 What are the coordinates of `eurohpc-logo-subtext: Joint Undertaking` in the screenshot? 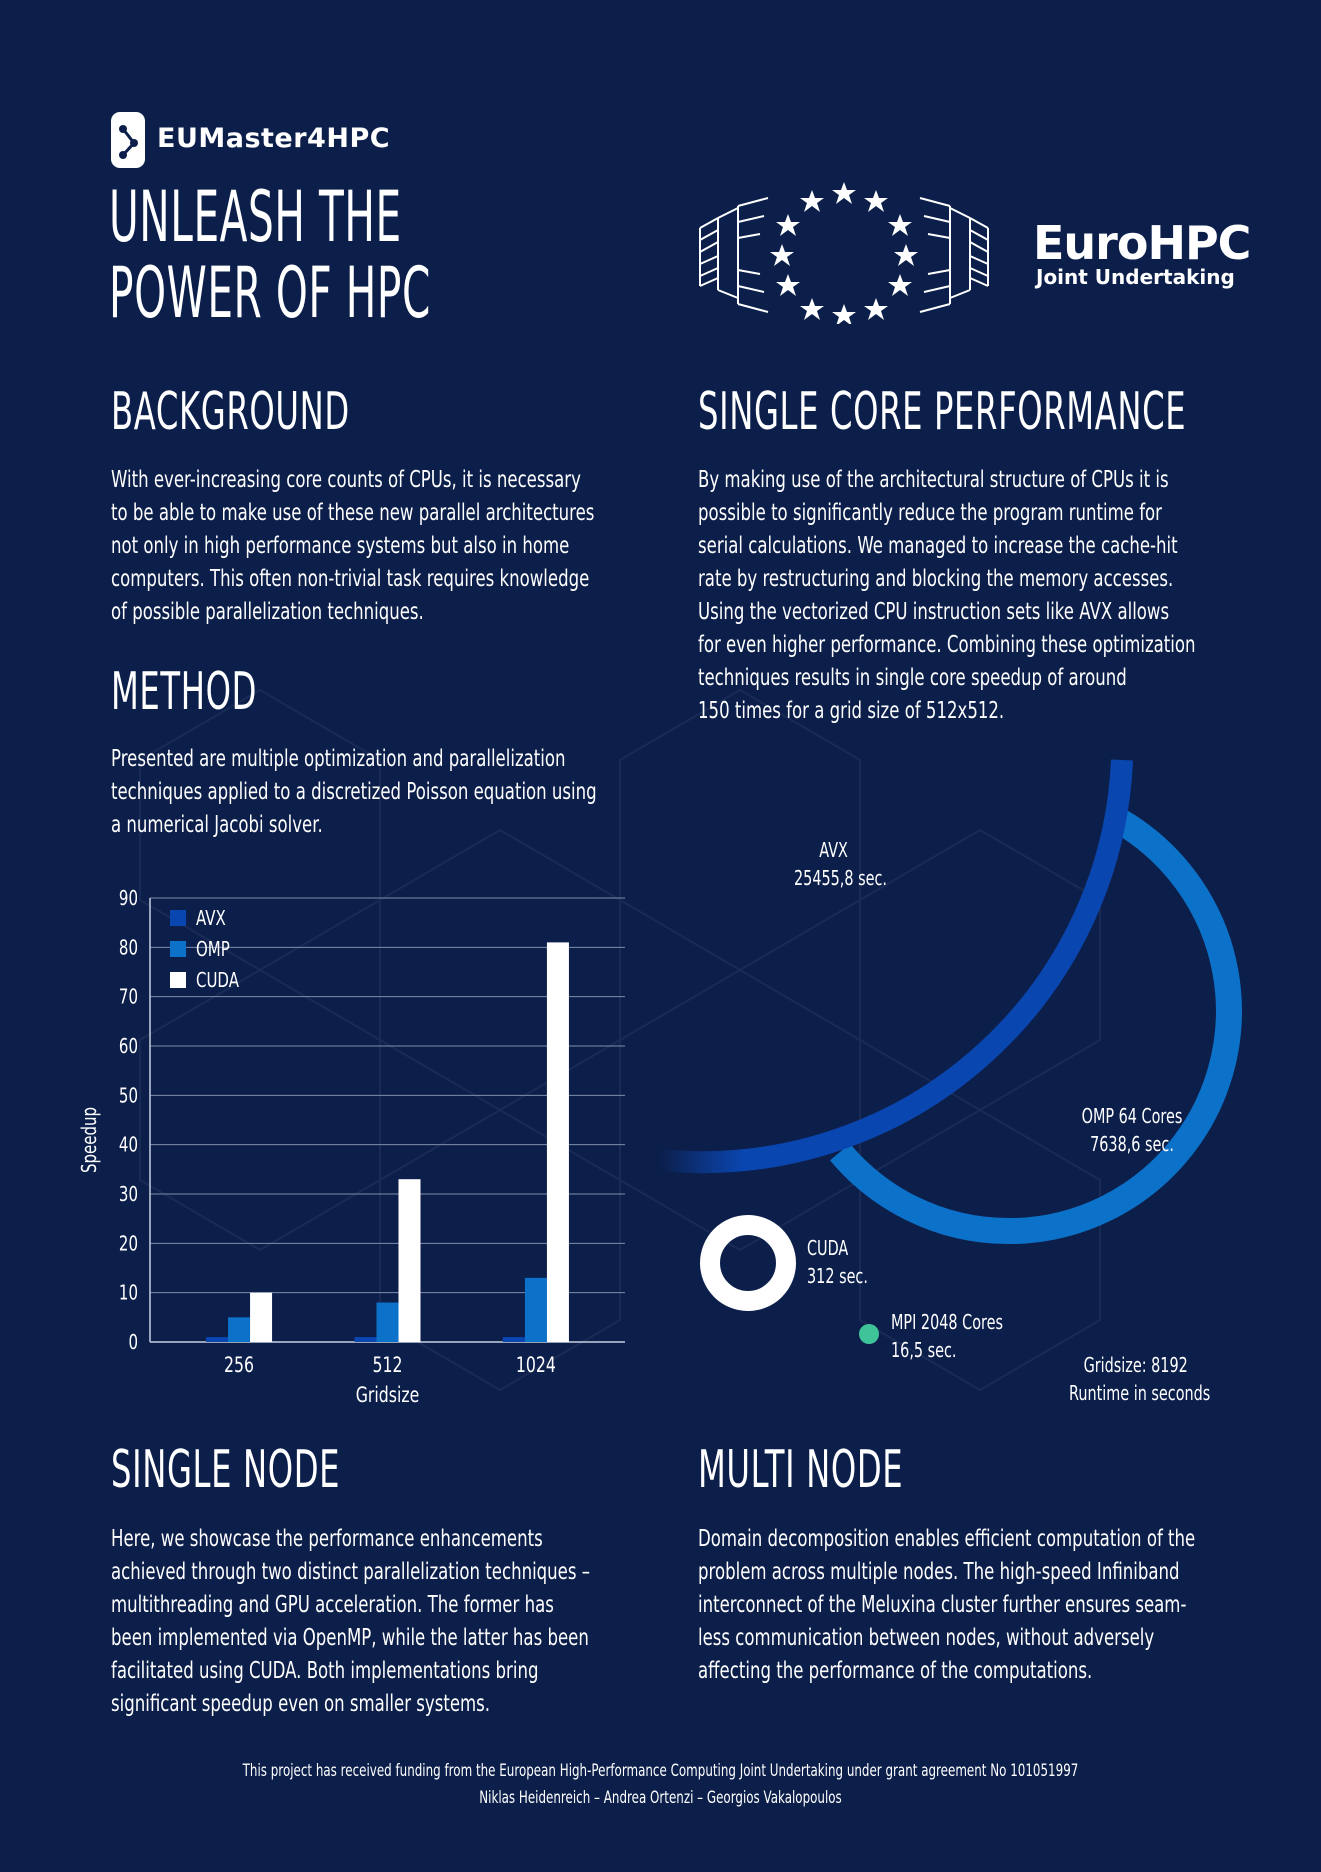 It's located at (1135, 277).